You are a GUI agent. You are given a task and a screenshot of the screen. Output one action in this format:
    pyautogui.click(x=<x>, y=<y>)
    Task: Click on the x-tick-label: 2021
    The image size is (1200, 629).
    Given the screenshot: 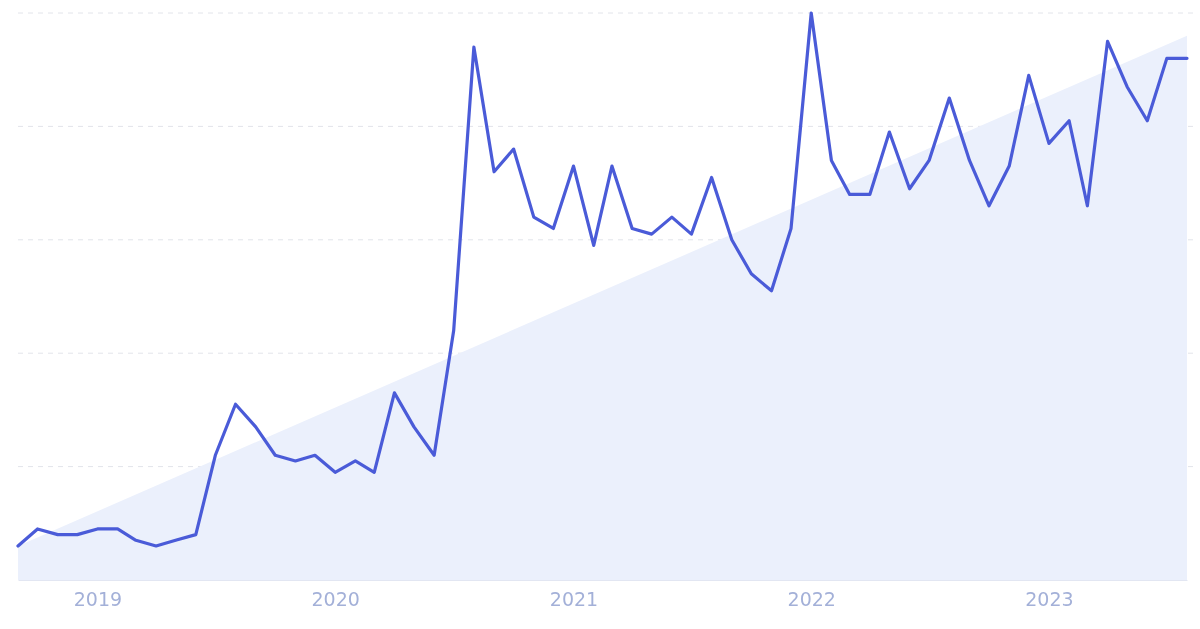 What is the action you would take?
    pyautogui.click(x=574, y=599)
    